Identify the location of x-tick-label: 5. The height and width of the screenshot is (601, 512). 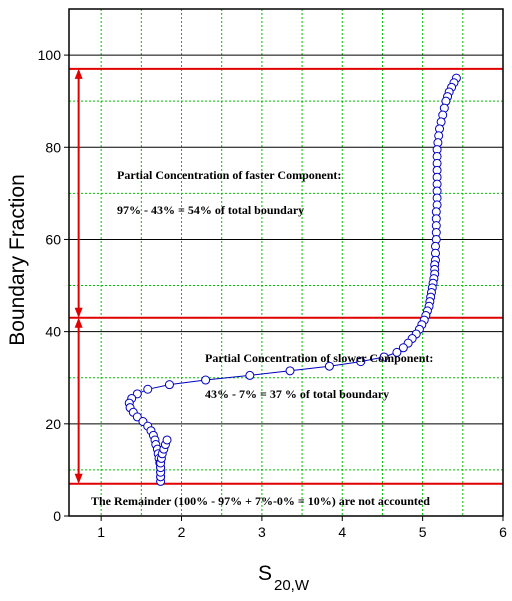
(423, 532).